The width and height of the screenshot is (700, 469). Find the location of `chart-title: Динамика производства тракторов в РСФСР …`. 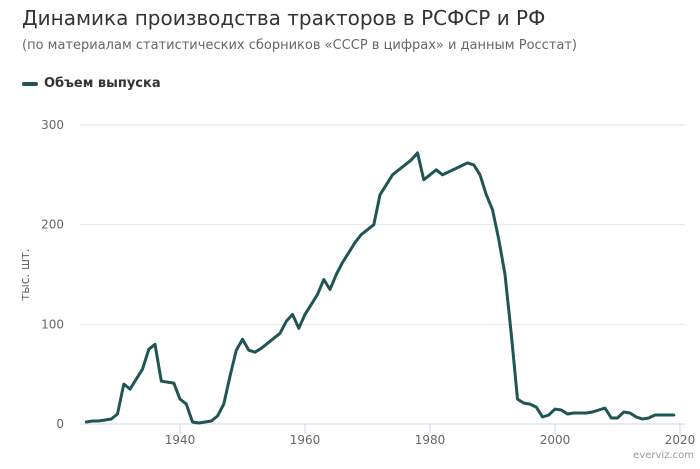

chart-title: Динамика производства тракторов в РСФСР … is located at coordinates (284, 18).